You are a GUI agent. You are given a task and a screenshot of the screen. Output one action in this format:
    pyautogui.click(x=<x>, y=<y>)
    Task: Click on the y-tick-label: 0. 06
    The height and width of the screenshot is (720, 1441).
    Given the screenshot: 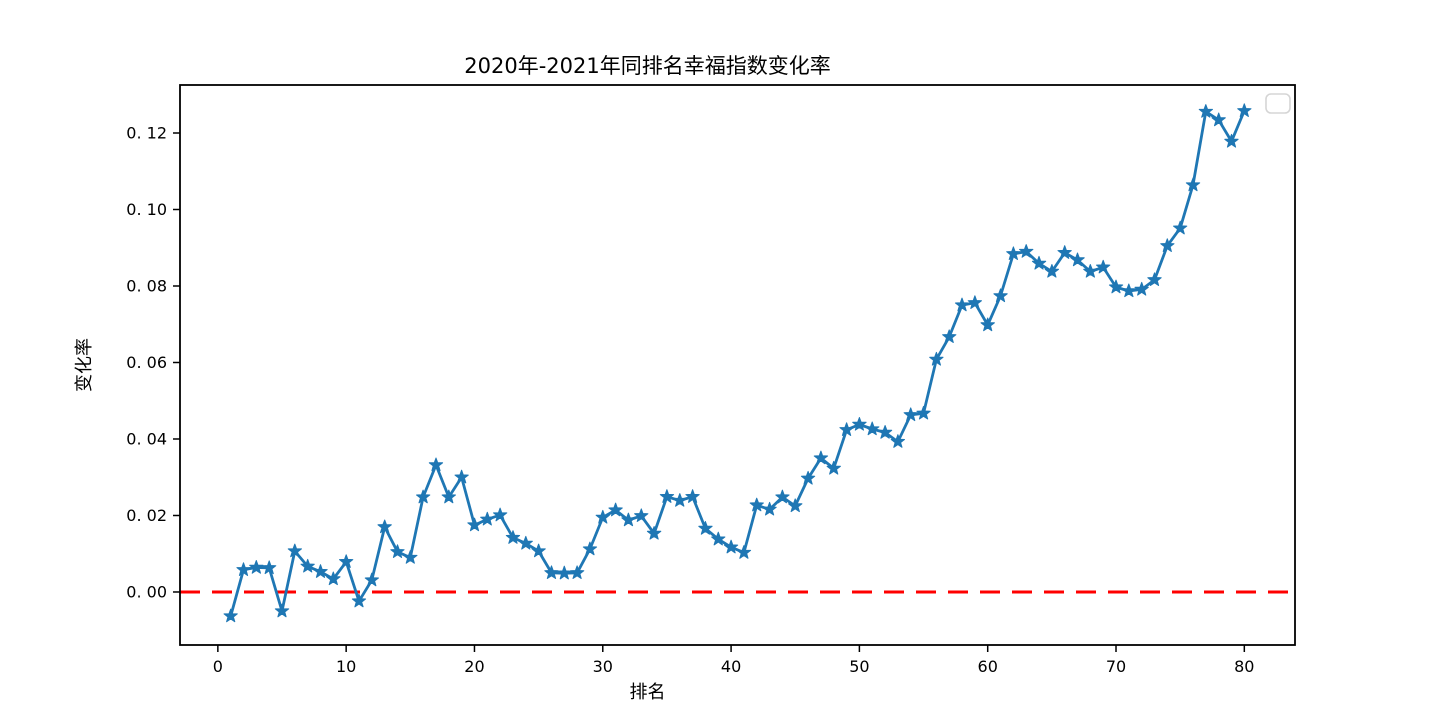 What is the action you would take?
    pyautogui.click(x=146, y=362)
    